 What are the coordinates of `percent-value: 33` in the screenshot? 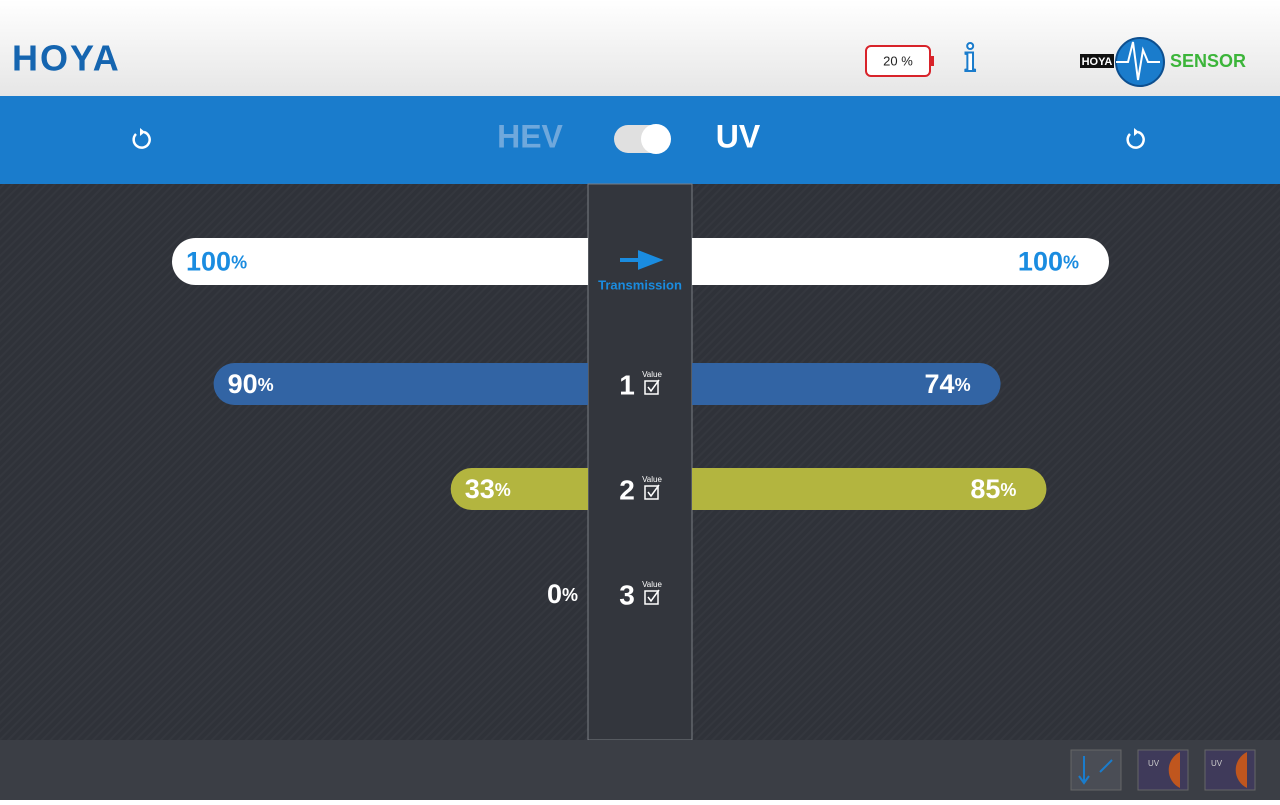 It's located at (480, 489).